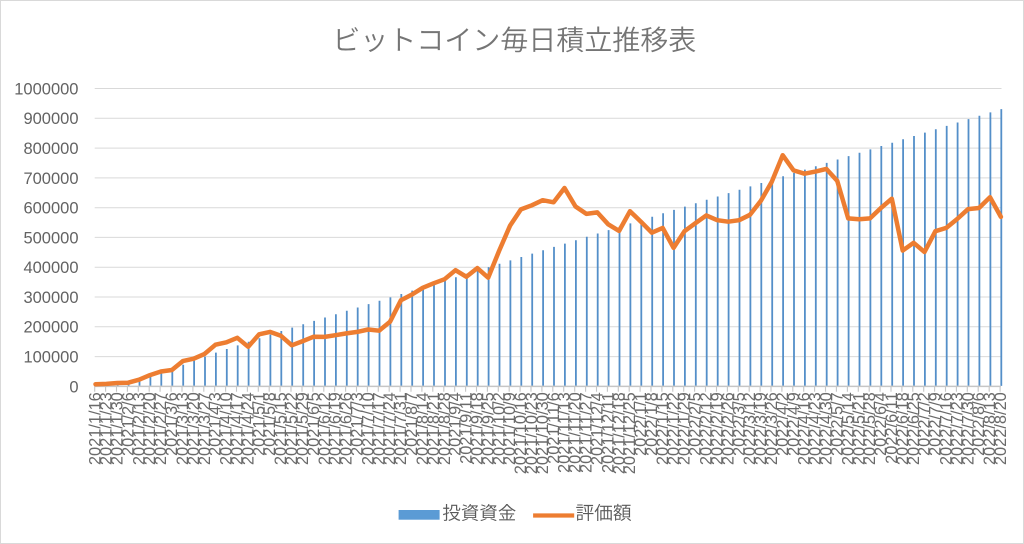  I want to click on svg-text: 2021/5/29, so click(303, 428).